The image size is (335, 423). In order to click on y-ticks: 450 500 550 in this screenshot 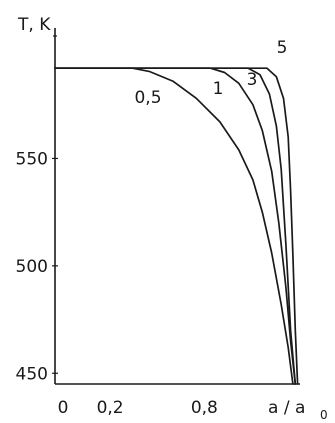, I will do `click(37, 266)`.